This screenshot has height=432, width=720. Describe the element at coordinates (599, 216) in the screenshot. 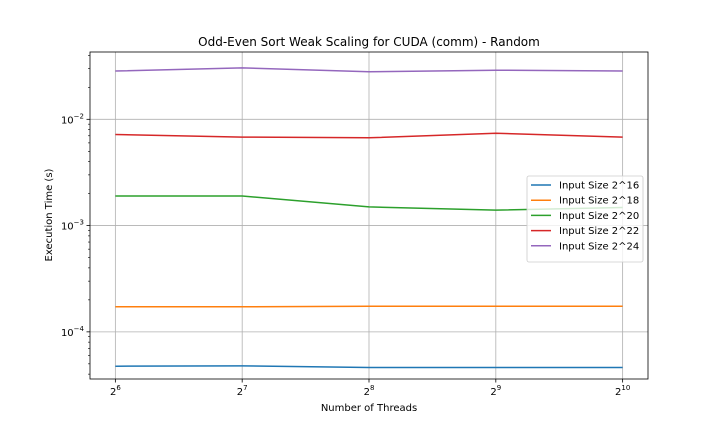

I see `legend-label: Input Size 2^20` at that location.